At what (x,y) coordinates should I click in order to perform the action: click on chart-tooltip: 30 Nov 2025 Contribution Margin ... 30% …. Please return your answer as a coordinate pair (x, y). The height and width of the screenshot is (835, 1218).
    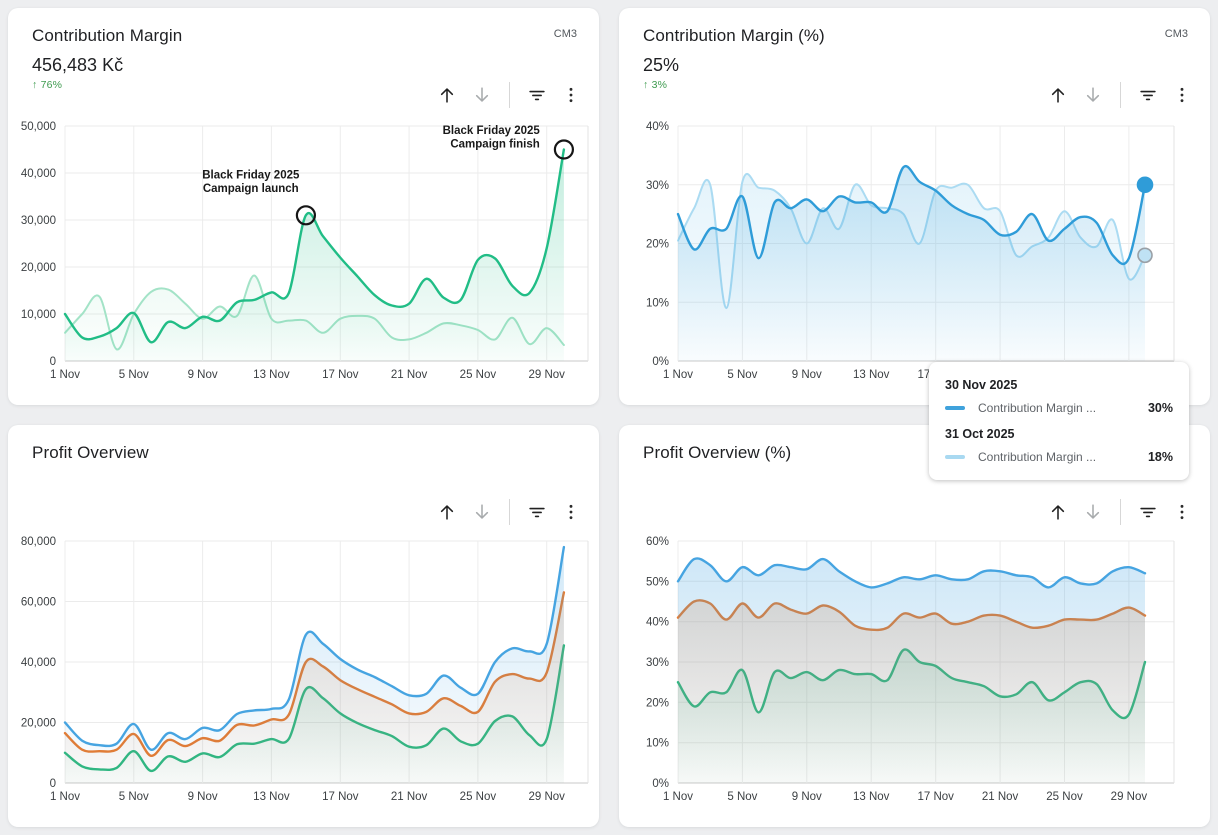
    Looking at the image, I should click on (1059, 421).